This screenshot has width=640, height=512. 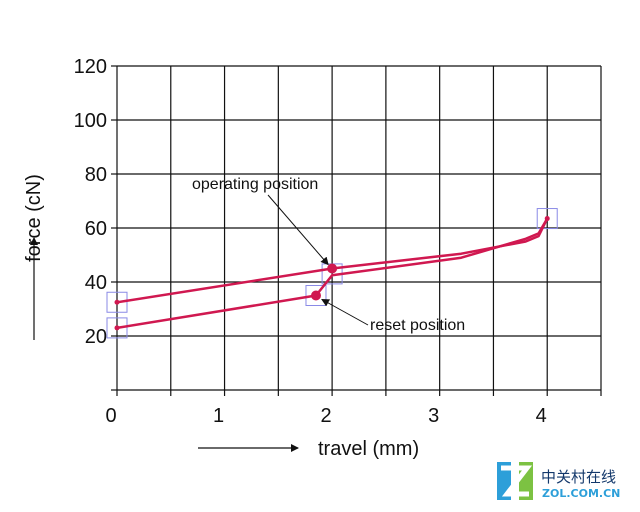 I want to click on annotation-arrow-operating, so click(x=298, y=230).